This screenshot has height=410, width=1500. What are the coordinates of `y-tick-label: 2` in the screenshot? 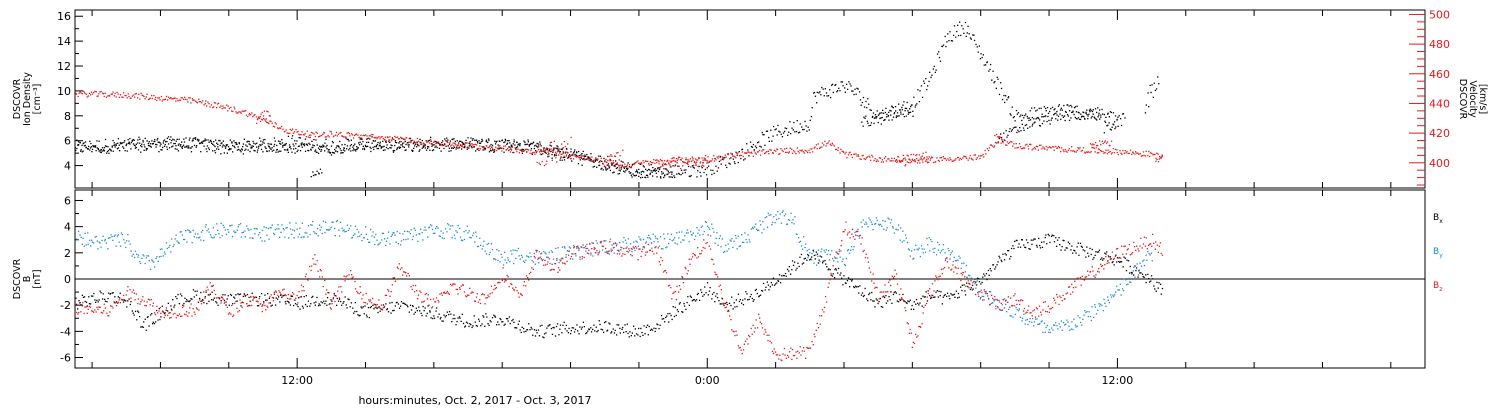 It's located at (67, 253).